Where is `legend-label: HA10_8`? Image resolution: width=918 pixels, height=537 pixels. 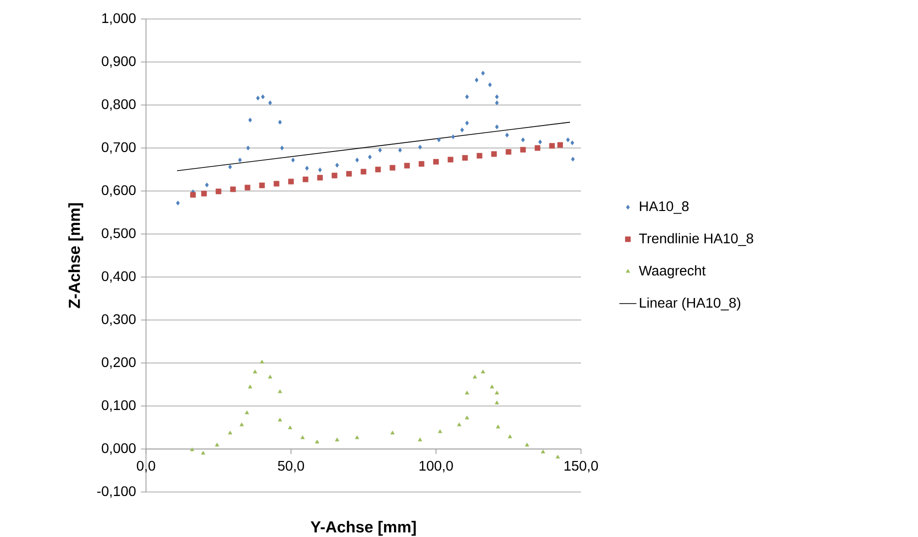
legend-label: HA10_8 is located at coordinates (664, 207).